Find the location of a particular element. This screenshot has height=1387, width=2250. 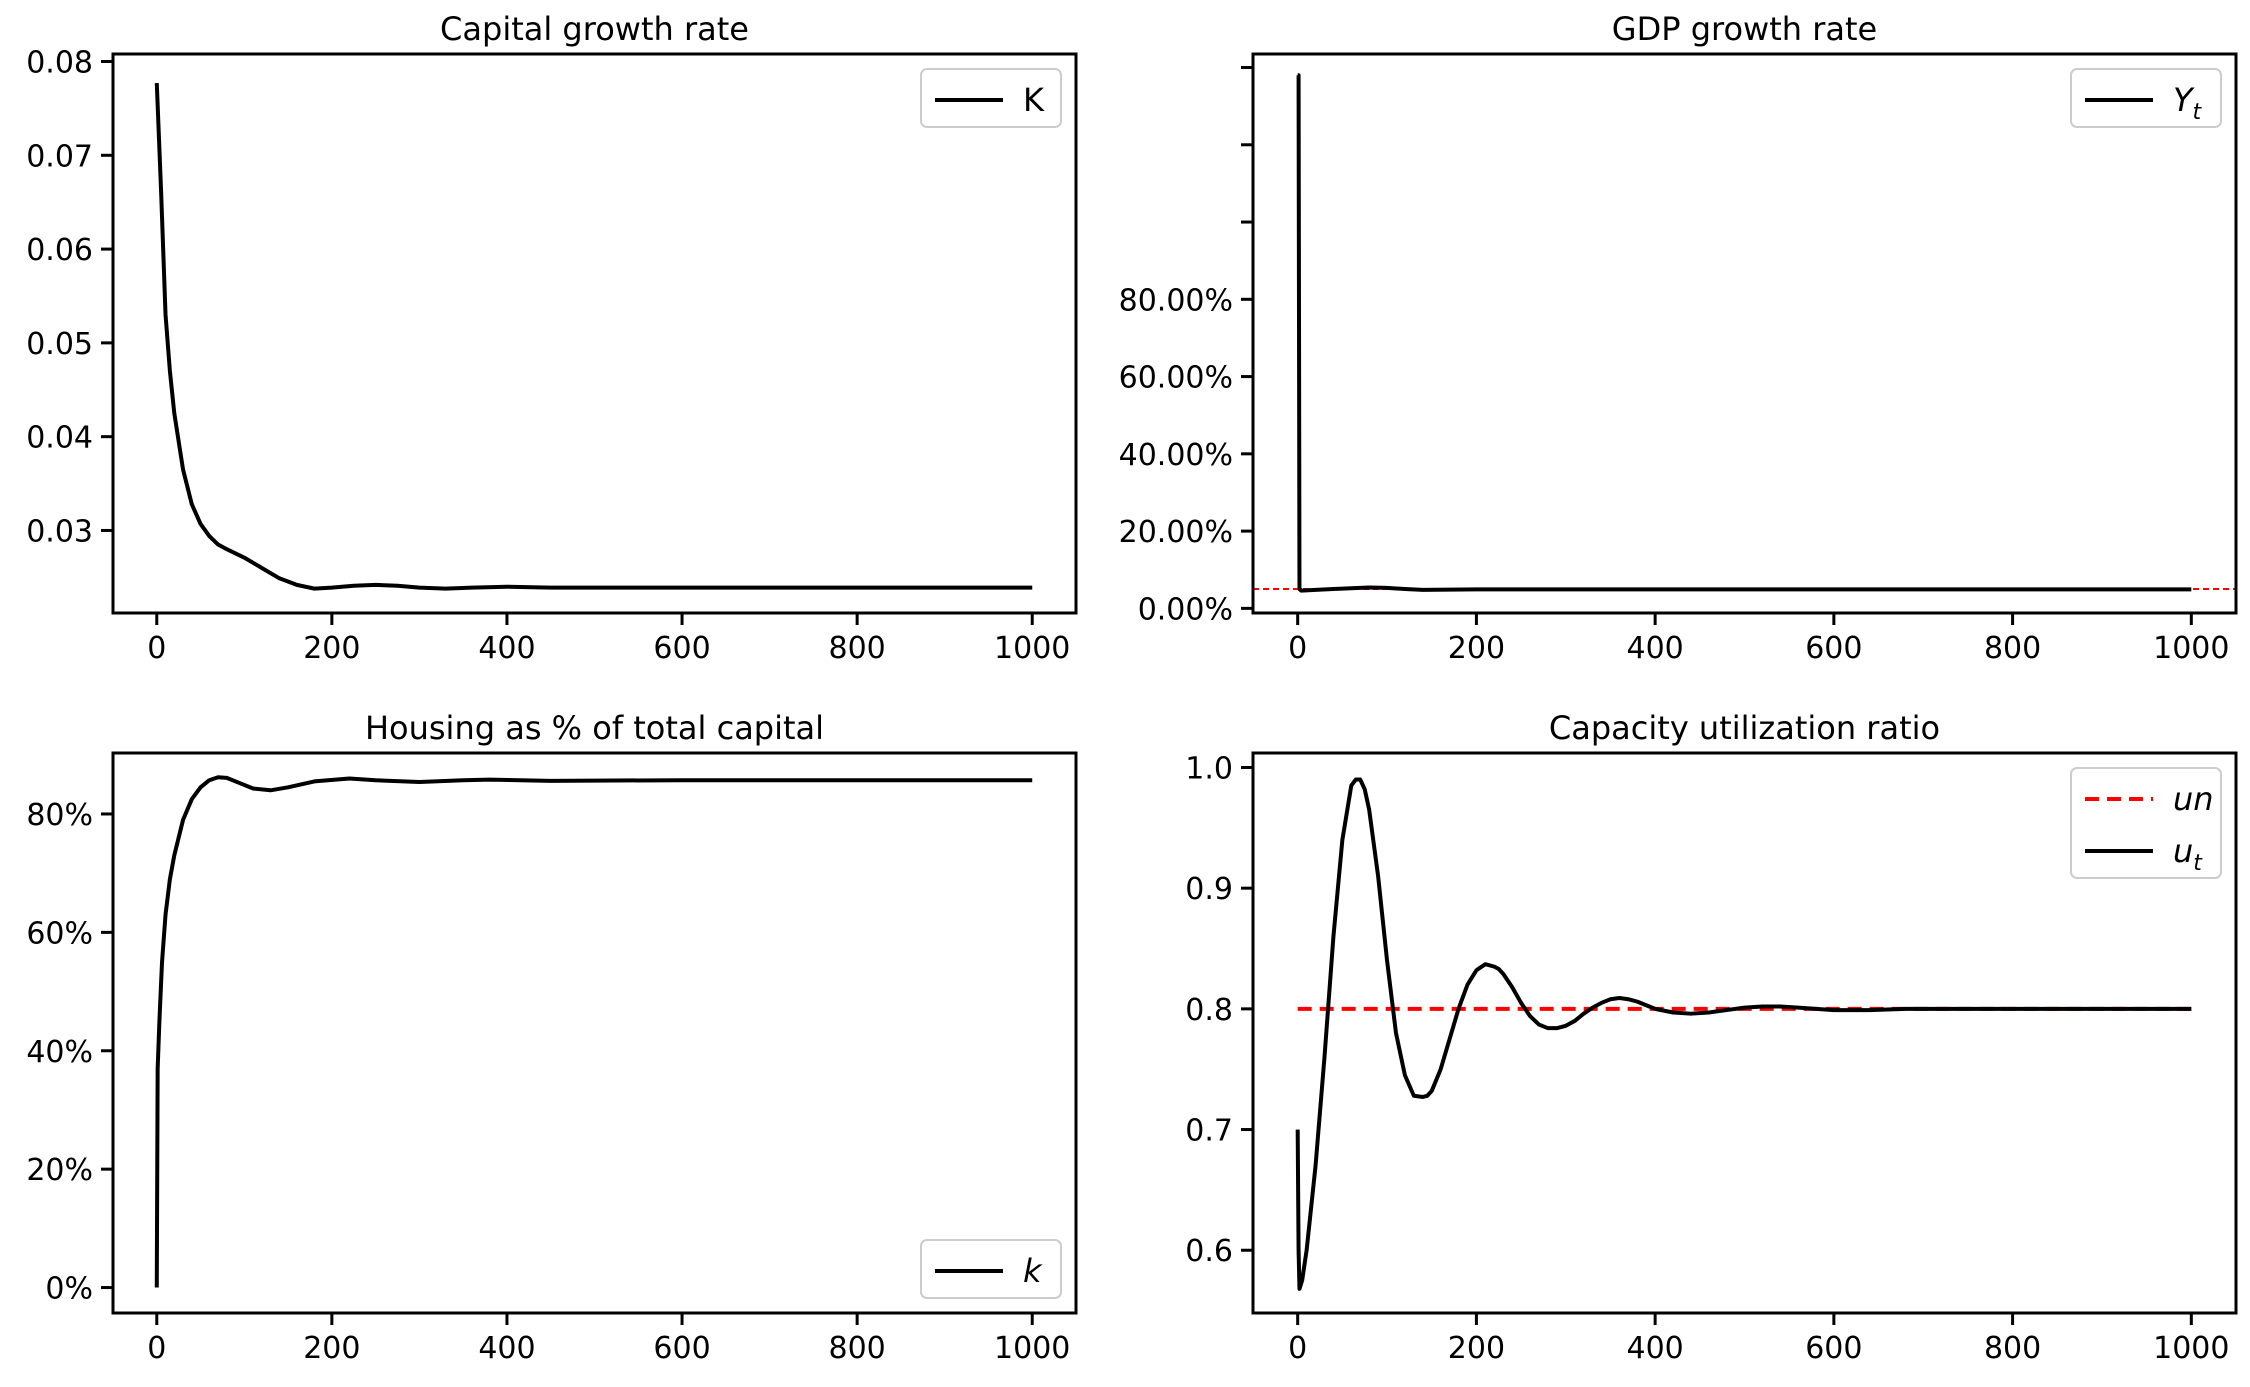

y-tick-label: 20% is located at coordinates (59, 1170).